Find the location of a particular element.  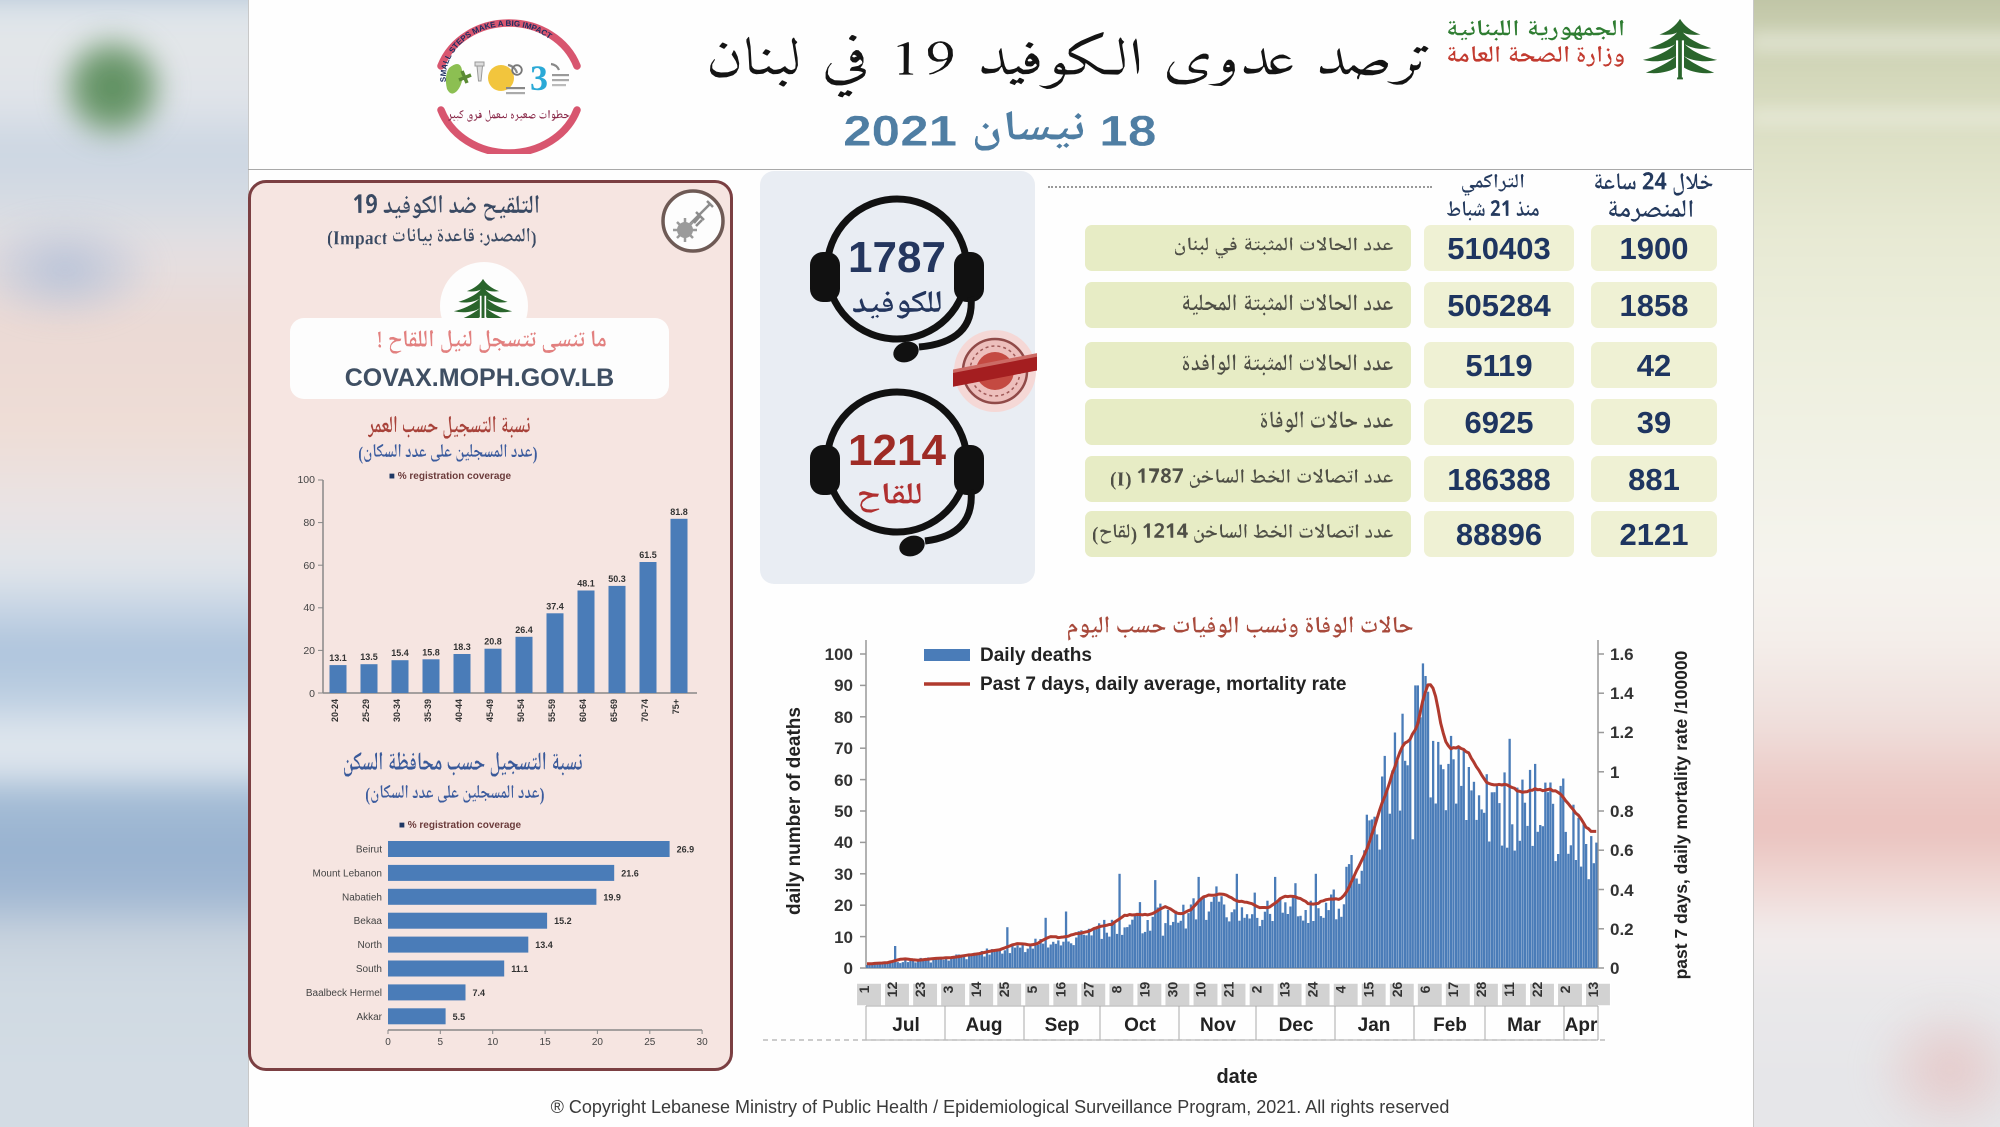

svg-text: 26.4 is located at coordinates (524, 630).